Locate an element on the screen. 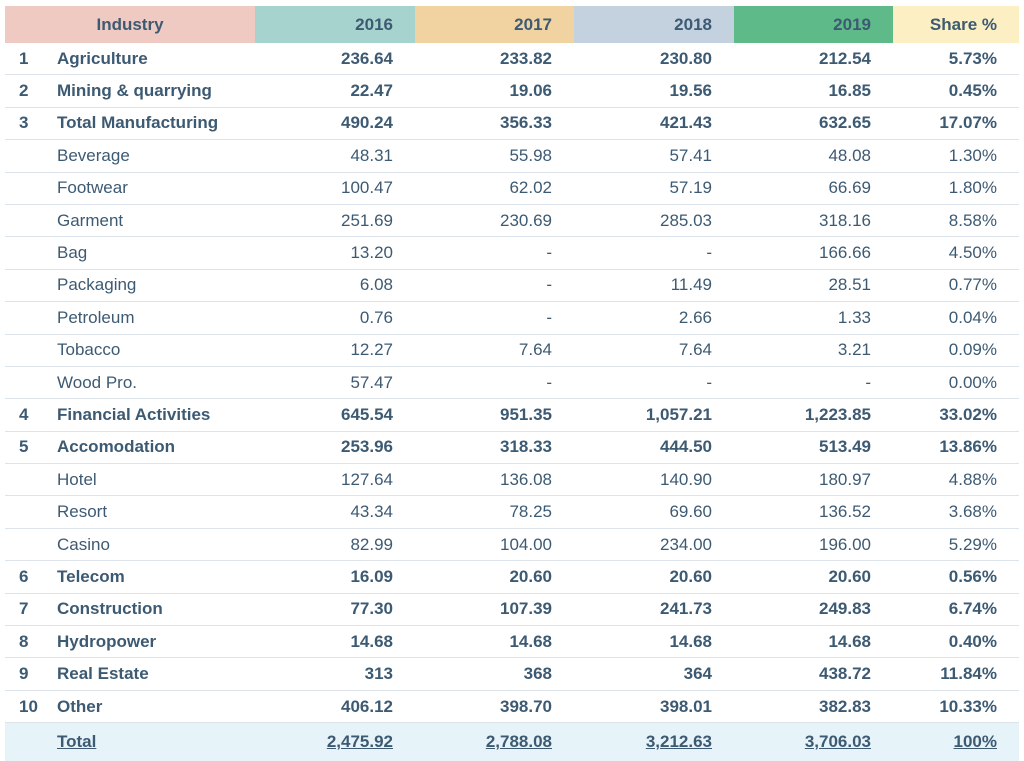 The height and width of the screenshot is (761, 1024). total-2016-text: 2,475.92 is located at coordinates (359, 742).